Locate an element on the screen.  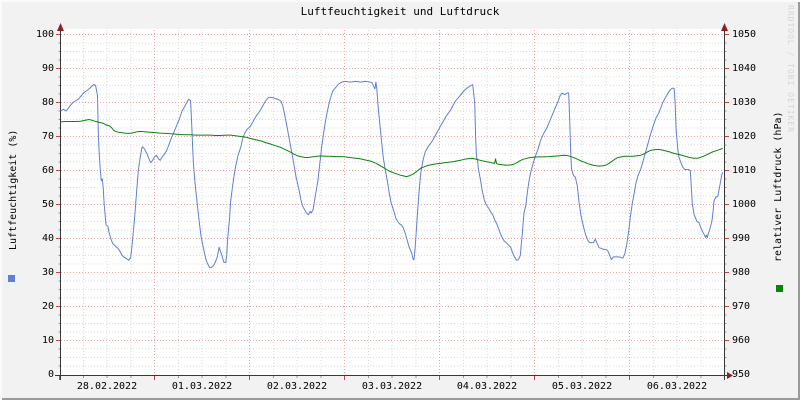
right-axis-tick-label: 1030 is located at coordinates (744, 102).